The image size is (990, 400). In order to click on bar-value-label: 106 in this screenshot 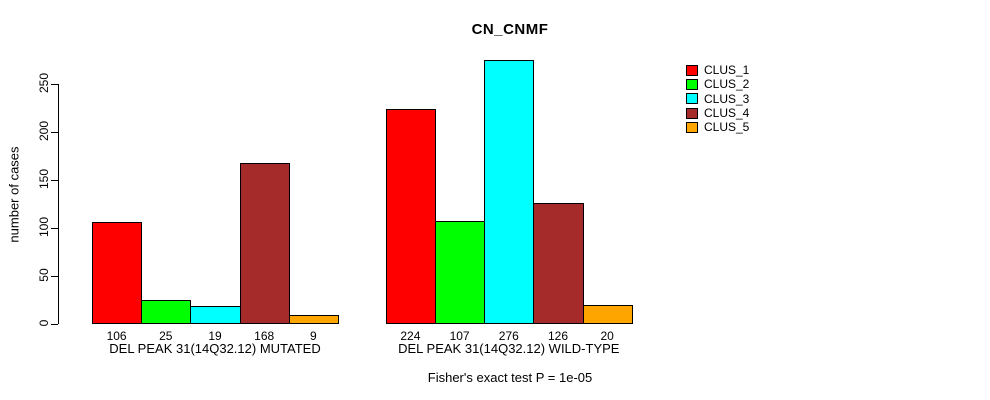, I will do `click(116, 336)`.